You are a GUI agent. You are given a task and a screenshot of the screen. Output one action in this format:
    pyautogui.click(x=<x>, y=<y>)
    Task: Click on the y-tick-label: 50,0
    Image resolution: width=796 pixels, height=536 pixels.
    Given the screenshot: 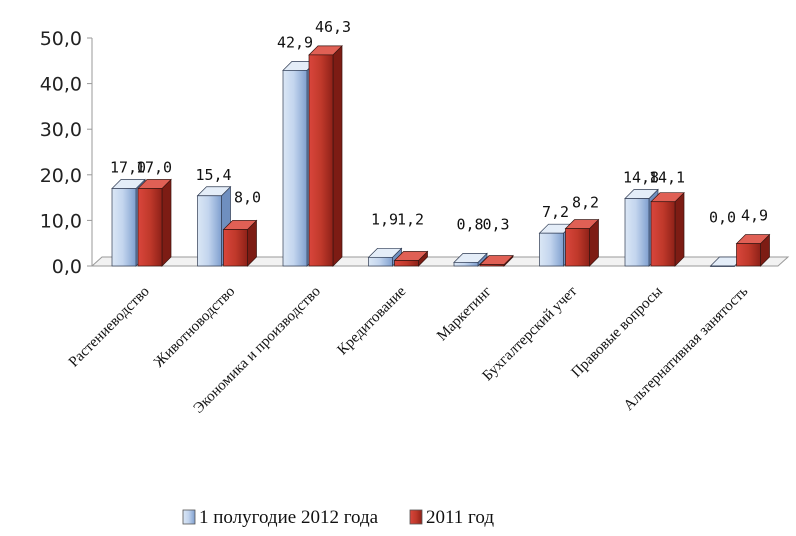 What is the action you would take?
    pyautogui.click(x=61, y=39)
    